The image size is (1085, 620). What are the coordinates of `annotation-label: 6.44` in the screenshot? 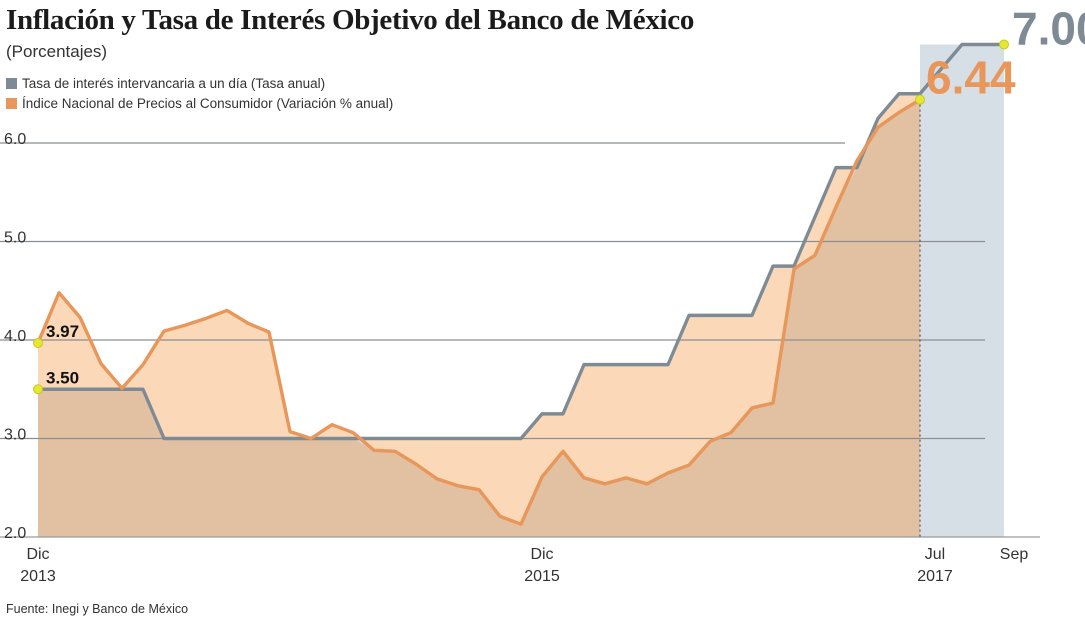 It's located at (971, 78).